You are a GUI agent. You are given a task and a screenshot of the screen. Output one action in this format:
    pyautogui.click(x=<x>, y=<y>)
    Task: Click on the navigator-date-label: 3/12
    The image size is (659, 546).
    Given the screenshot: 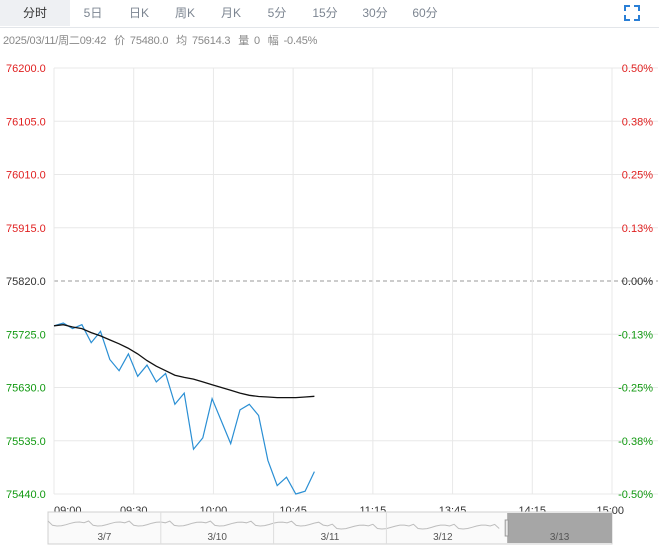 What is the action you would take?
    pyautogui.click(x=443, y=537)
    